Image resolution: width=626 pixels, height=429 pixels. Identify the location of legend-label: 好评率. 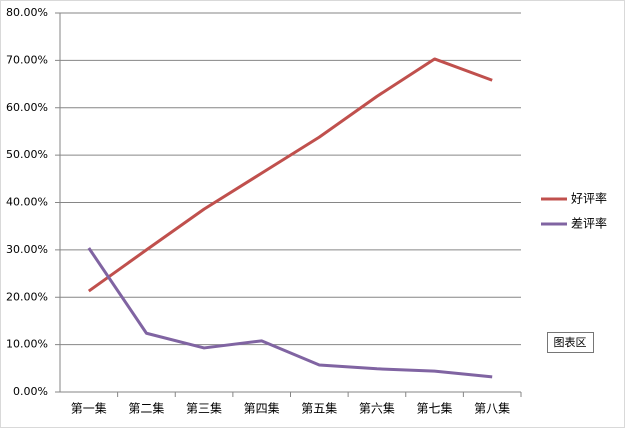
(589, 198).